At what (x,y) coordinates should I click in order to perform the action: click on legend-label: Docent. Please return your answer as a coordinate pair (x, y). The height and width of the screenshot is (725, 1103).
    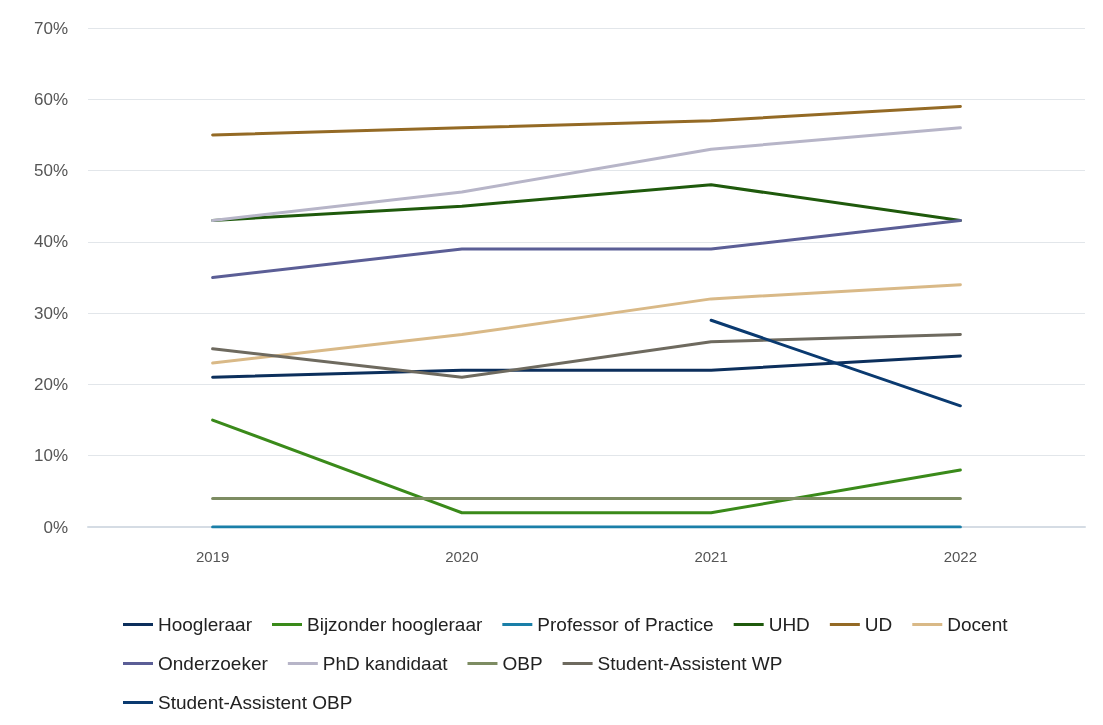
    Looking at the image, I should click on (978, 624).